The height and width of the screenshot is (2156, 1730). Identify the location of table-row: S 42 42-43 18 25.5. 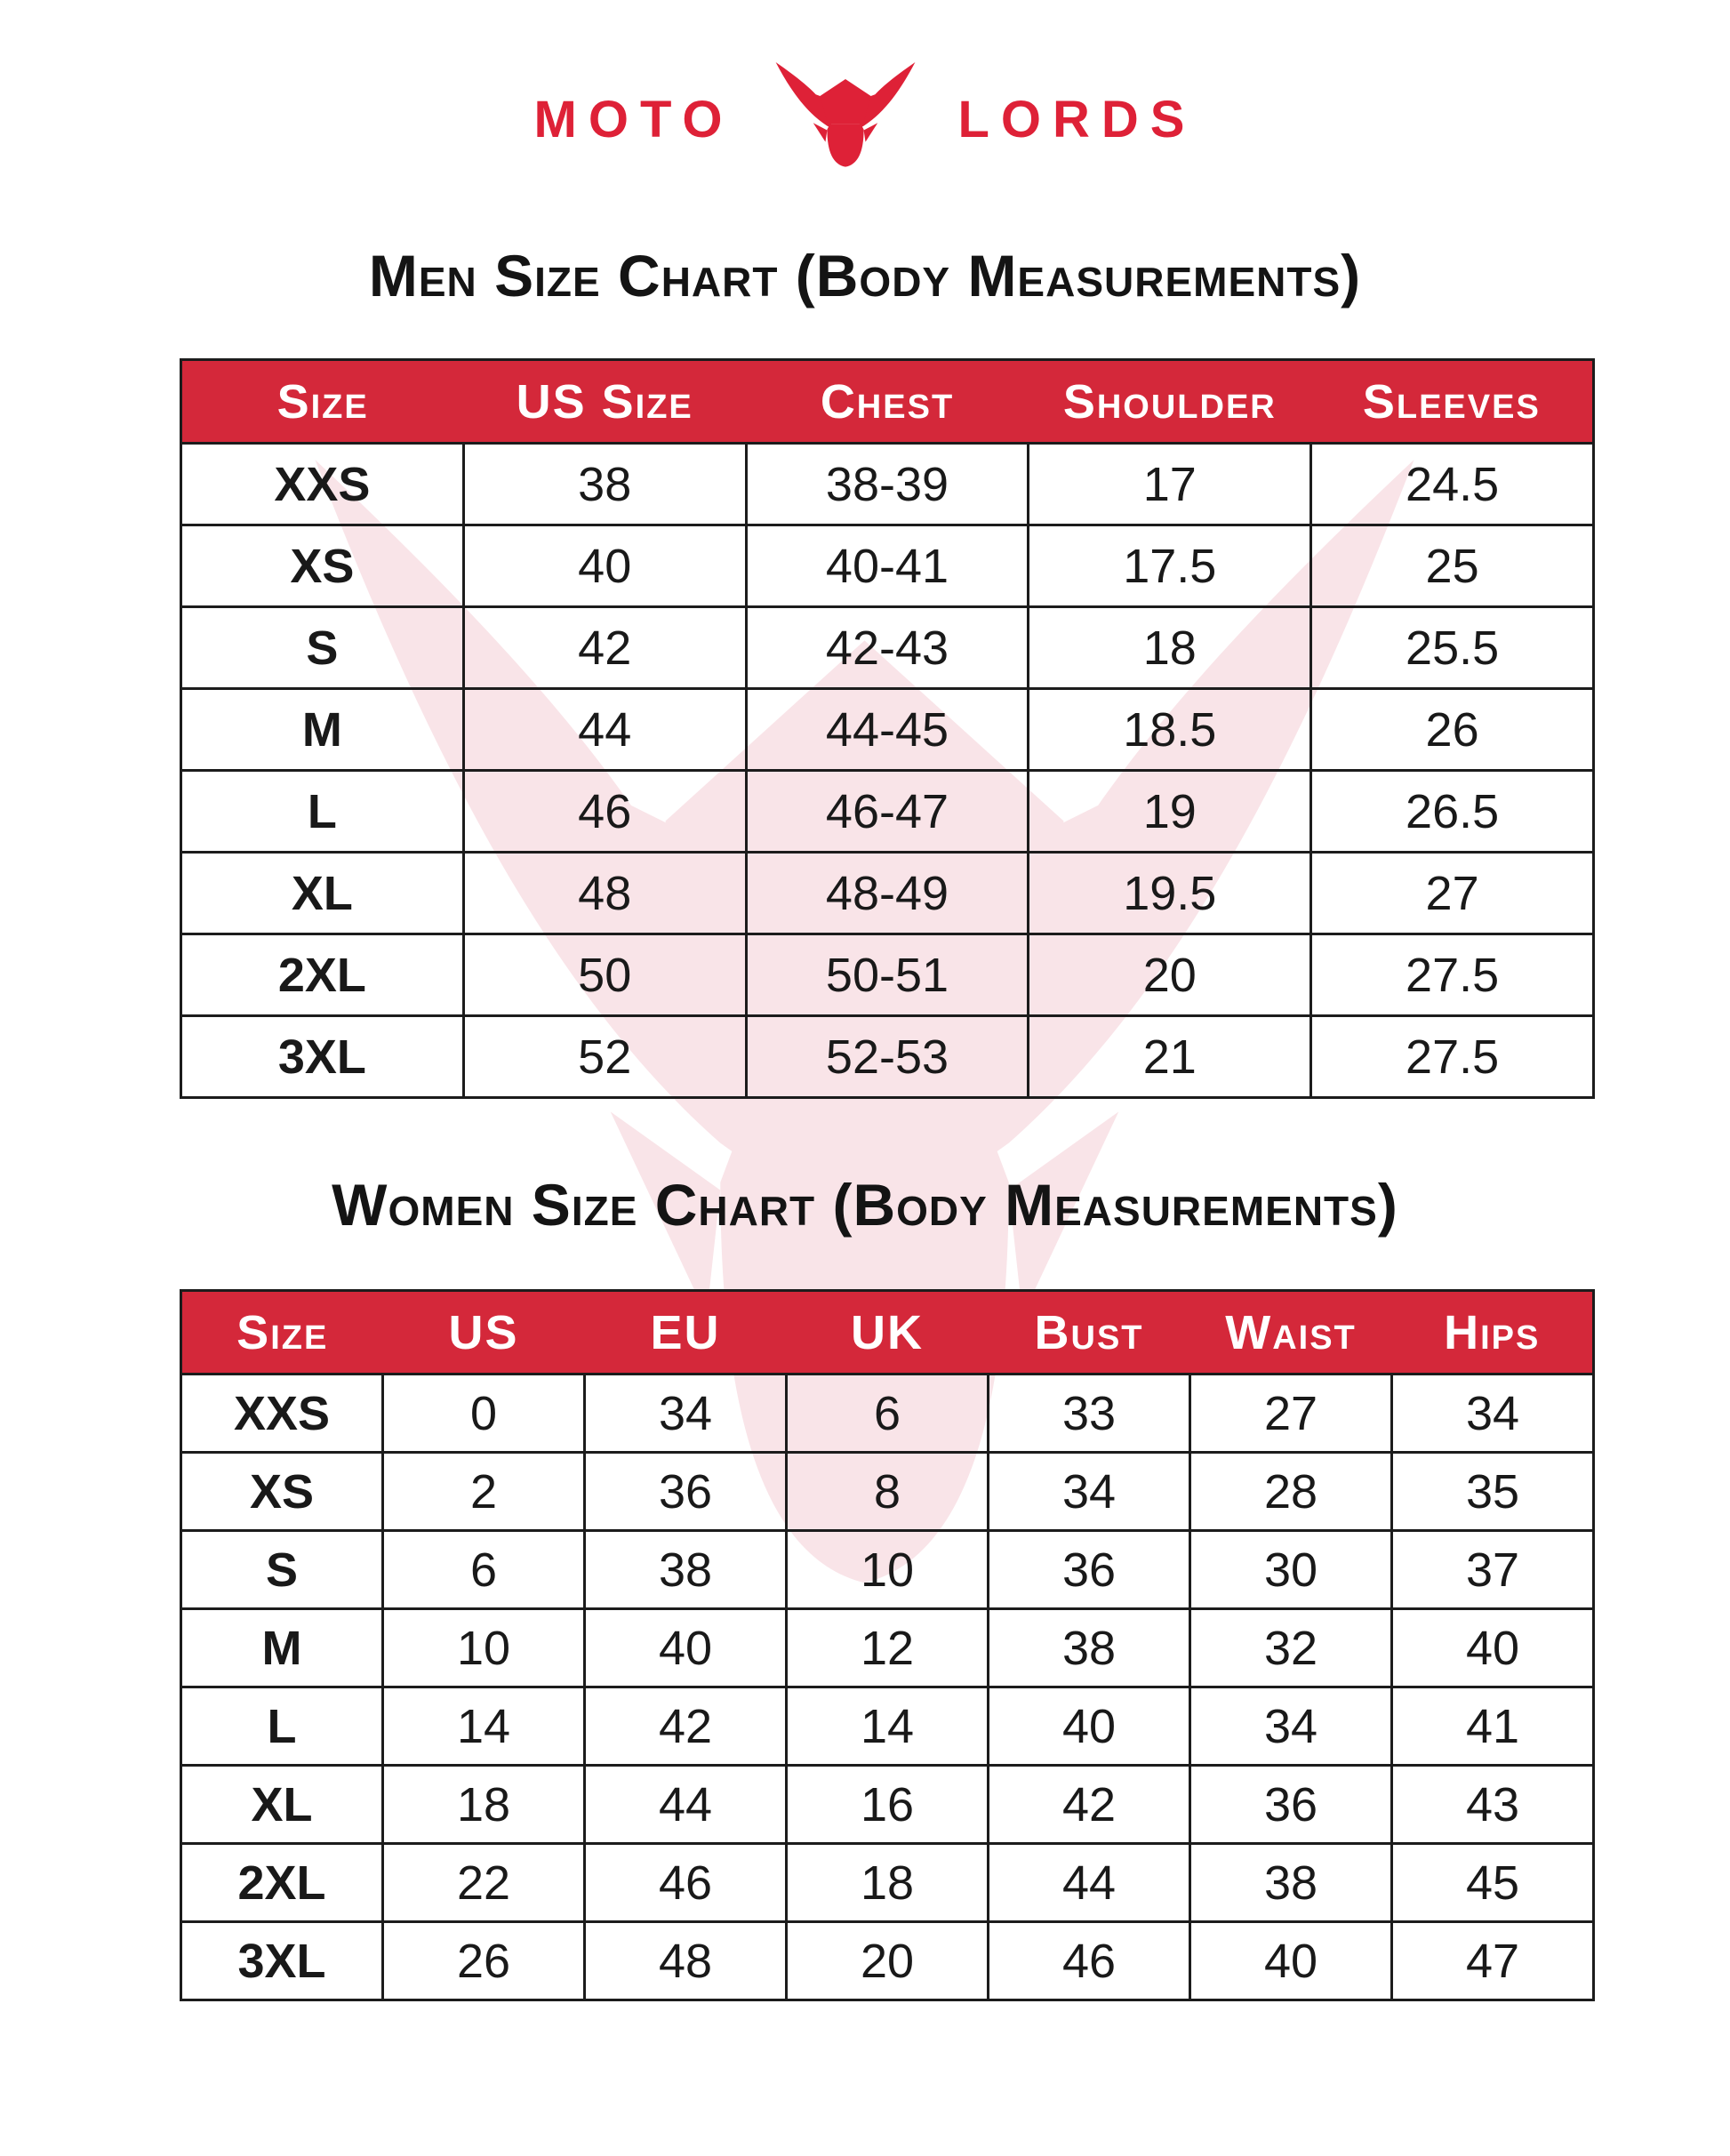
(887, 647).